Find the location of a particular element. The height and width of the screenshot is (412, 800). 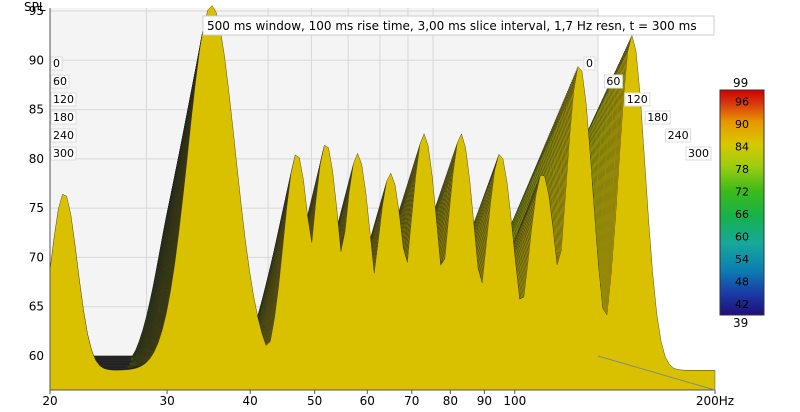

y-axis-title: SPL is located at coordinates (35, 7).